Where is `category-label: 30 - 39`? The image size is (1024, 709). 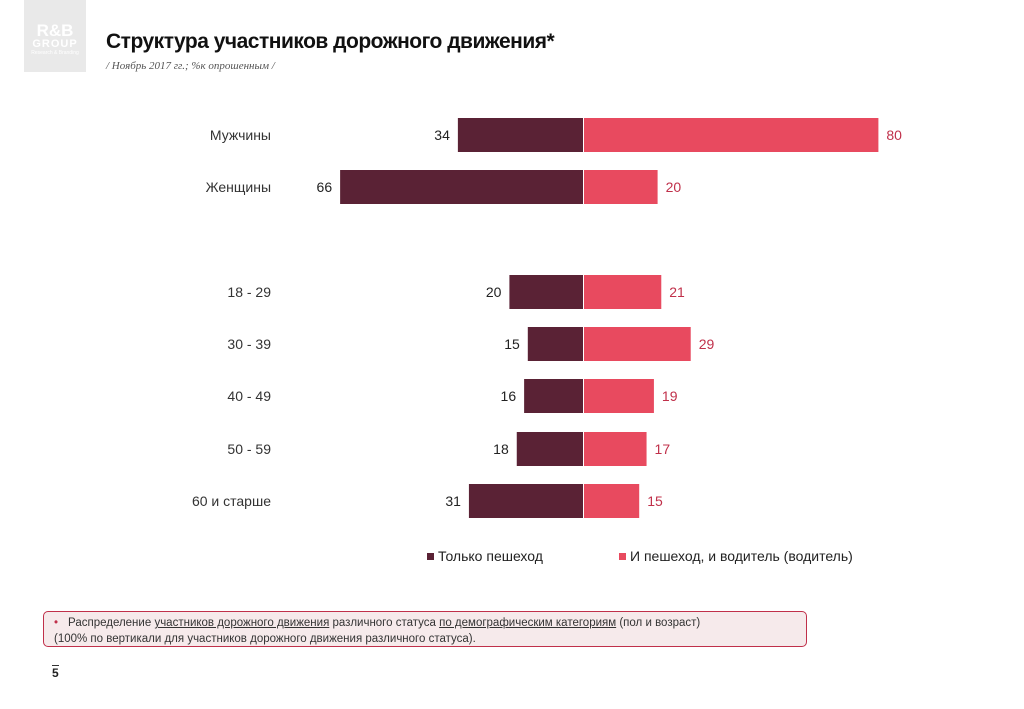 category-label: 30 - 39 is located at coordinates (249, 344).